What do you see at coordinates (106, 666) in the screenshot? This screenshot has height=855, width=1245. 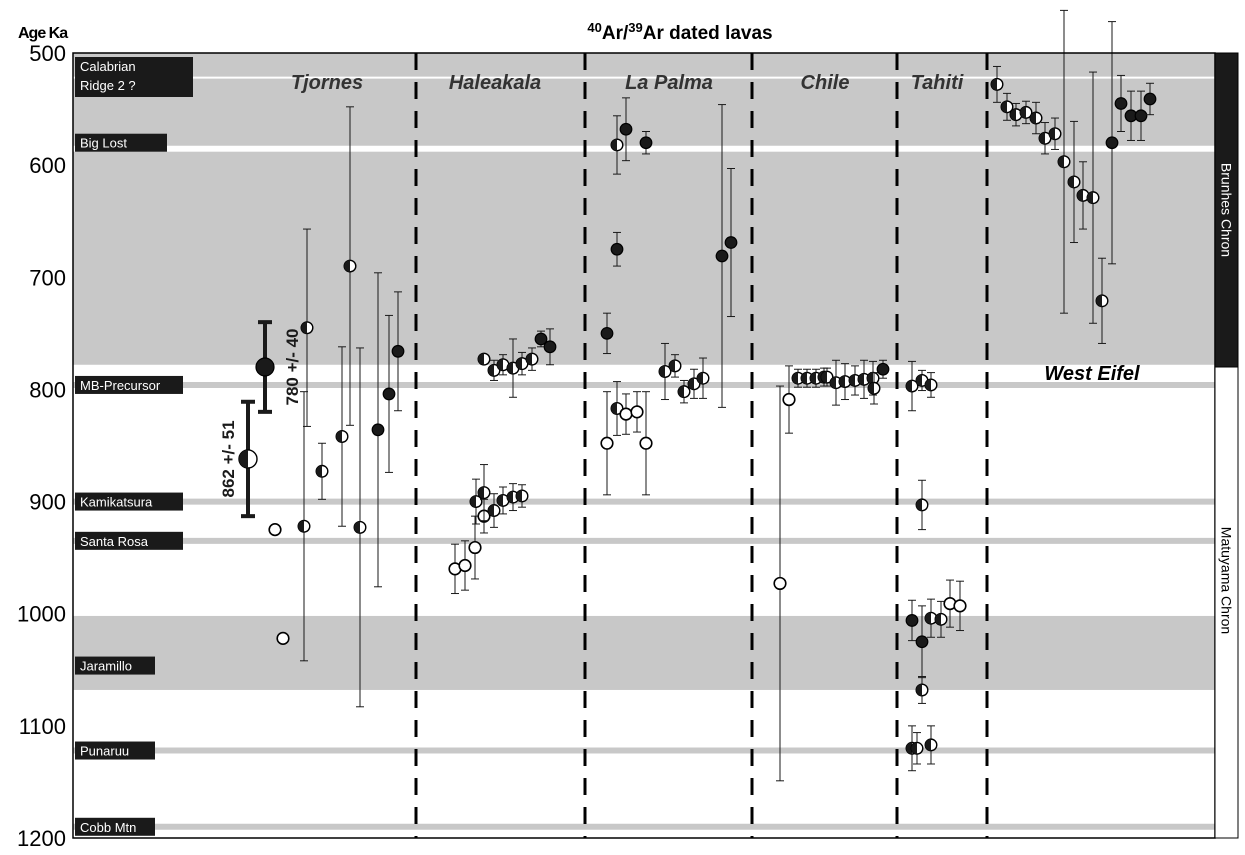 I see `excursion-label-text-5-0: Jaramillo` at bounding box center [106, 666].